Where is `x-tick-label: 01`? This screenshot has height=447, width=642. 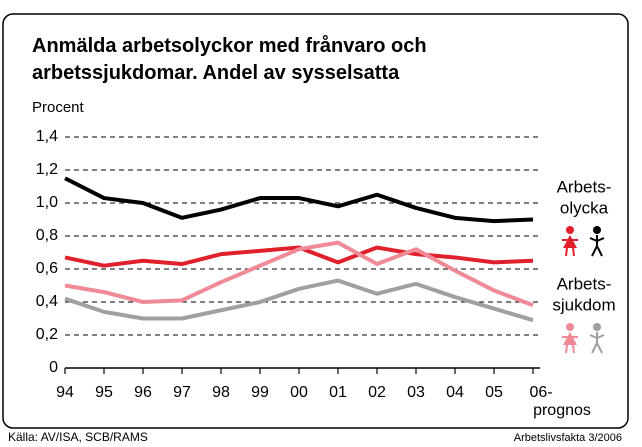
x-tick-label: 01 is located at coordinates (338, 392).